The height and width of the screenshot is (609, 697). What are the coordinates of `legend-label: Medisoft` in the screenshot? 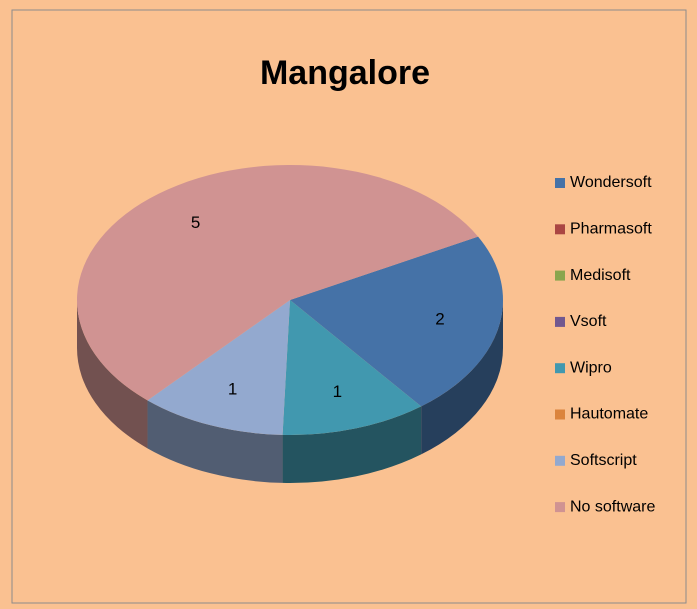 It's located at (600, 275).